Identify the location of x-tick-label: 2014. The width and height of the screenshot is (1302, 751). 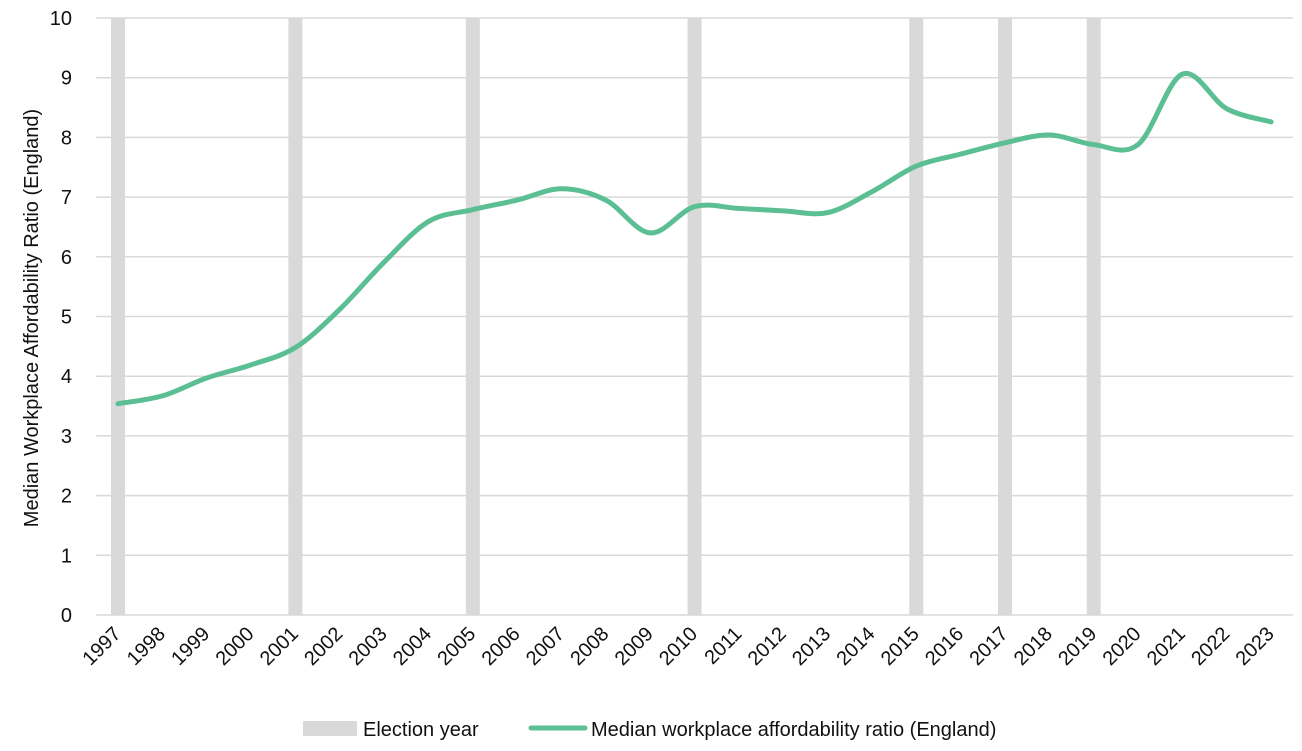
(855, 646).